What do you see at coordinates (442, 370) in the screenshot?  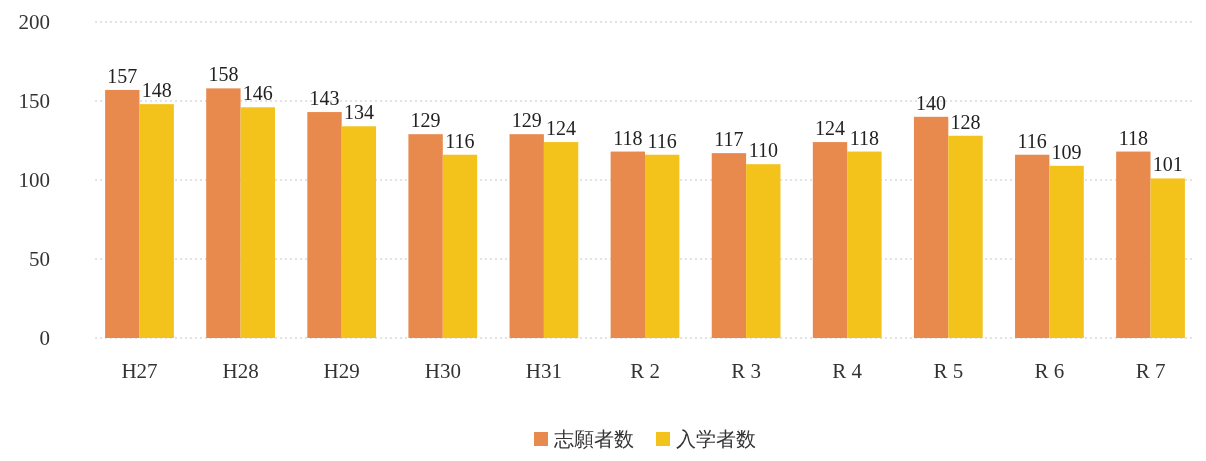 I see `x-tick-label: H30` at bounding box center [442, 370].